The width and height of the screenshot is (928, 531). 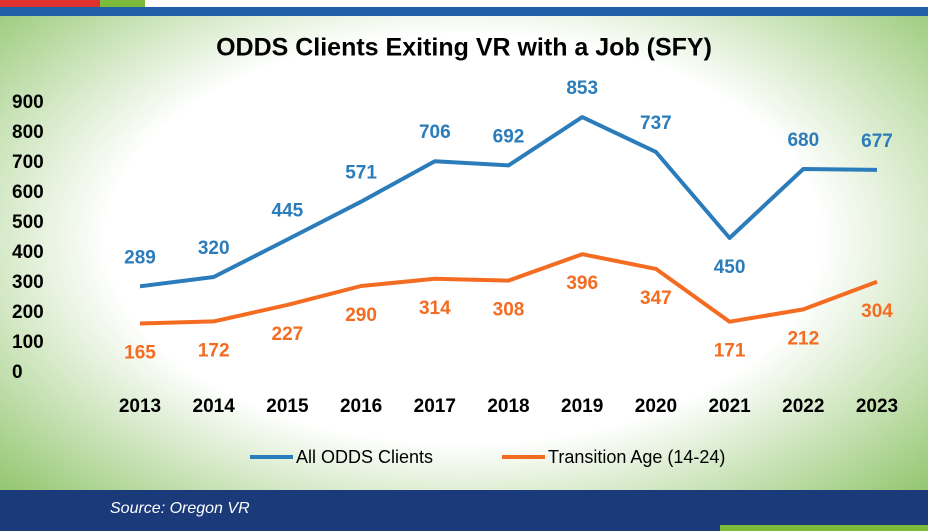 I want to click on data-label: 706, so click(x=435, y=132).